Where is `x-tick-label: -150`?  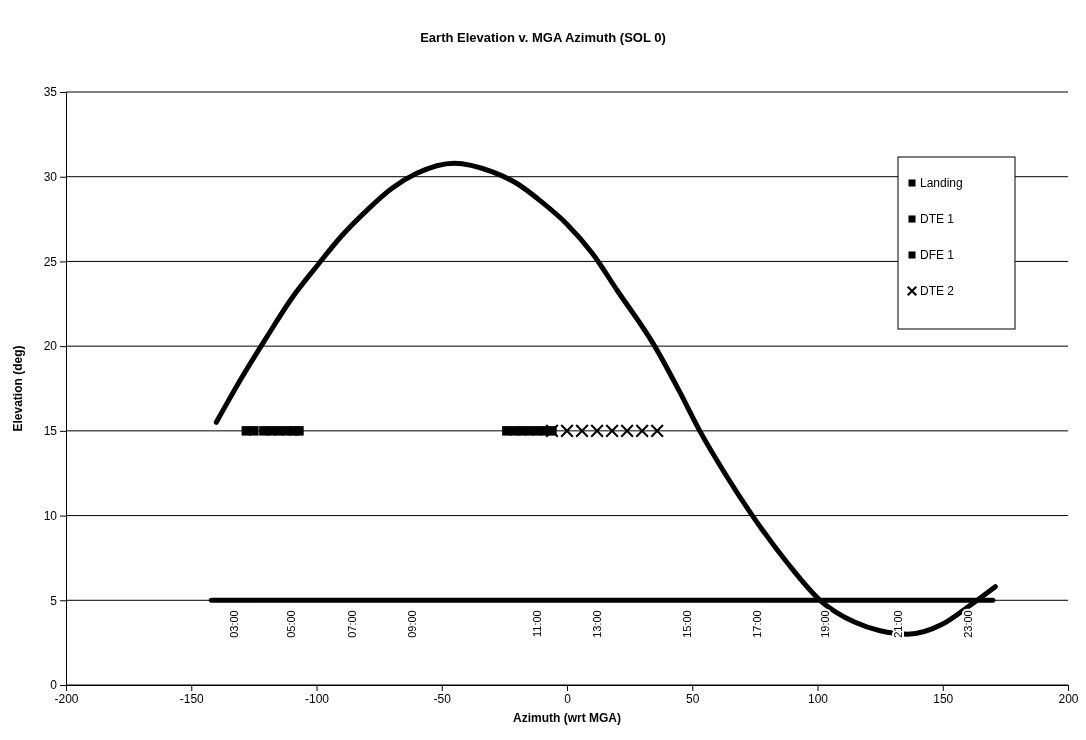 x-tick-label: -150 is located at coordinates (192, 698).